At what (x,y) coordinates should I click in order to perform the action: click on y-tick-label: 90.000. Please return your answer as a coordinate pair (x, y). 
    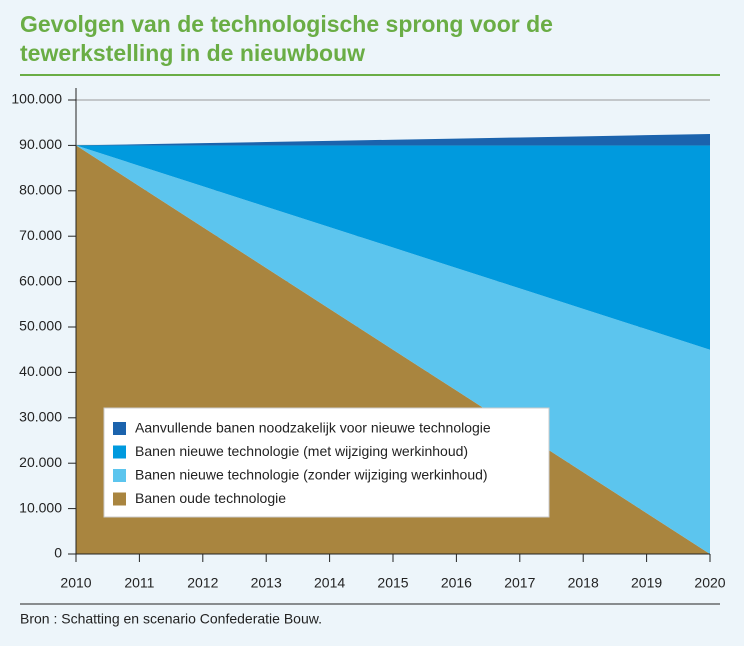
    Looking at the image, I should click on (40, 144).